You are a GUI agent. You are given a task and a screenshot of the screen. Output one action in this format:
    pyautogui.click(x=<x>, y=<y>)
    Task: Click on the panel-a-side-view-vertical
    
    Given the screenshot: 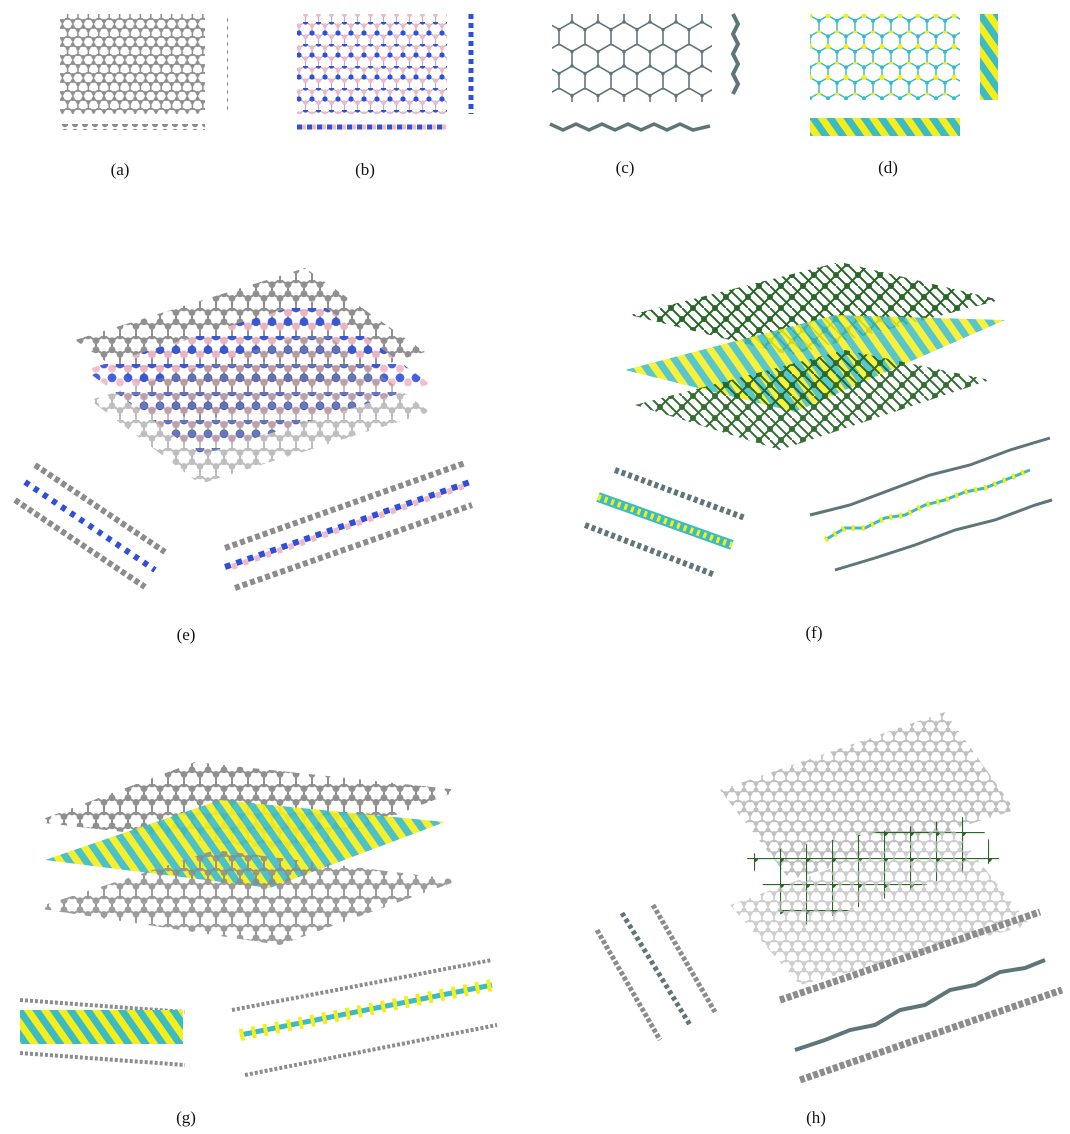 What is the action you would take?
    pyautogui.click(x=229, y=64)
    